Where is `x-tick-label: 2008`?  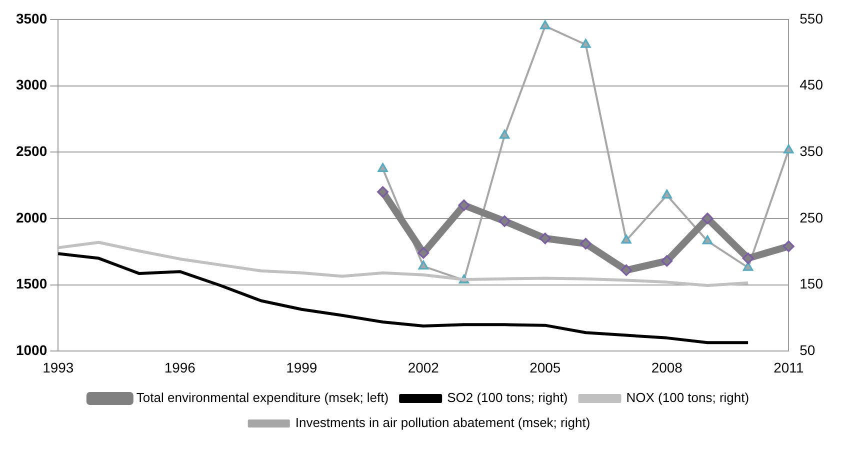 x-tick-label: 2008 is located at coordinates (667, 367).